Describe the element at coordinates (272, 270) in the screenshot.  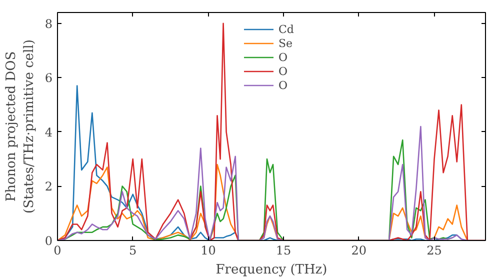
I see `x-axis-title: Frequency (THz)` at that location.